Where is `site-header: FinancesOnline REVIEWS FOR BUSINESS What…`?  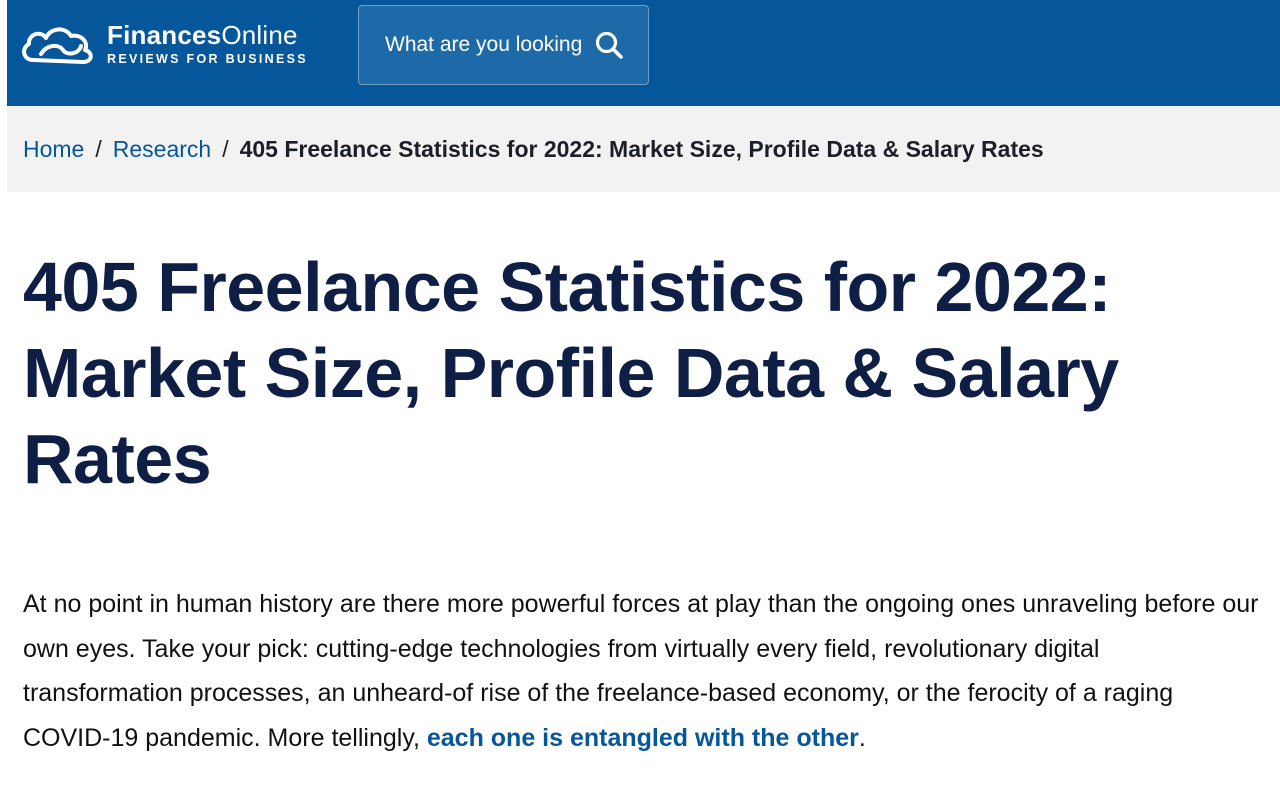 site-header: FinancesOnline REVIEWS FOR BUSINESS What… is located at coordinates (643, 53).